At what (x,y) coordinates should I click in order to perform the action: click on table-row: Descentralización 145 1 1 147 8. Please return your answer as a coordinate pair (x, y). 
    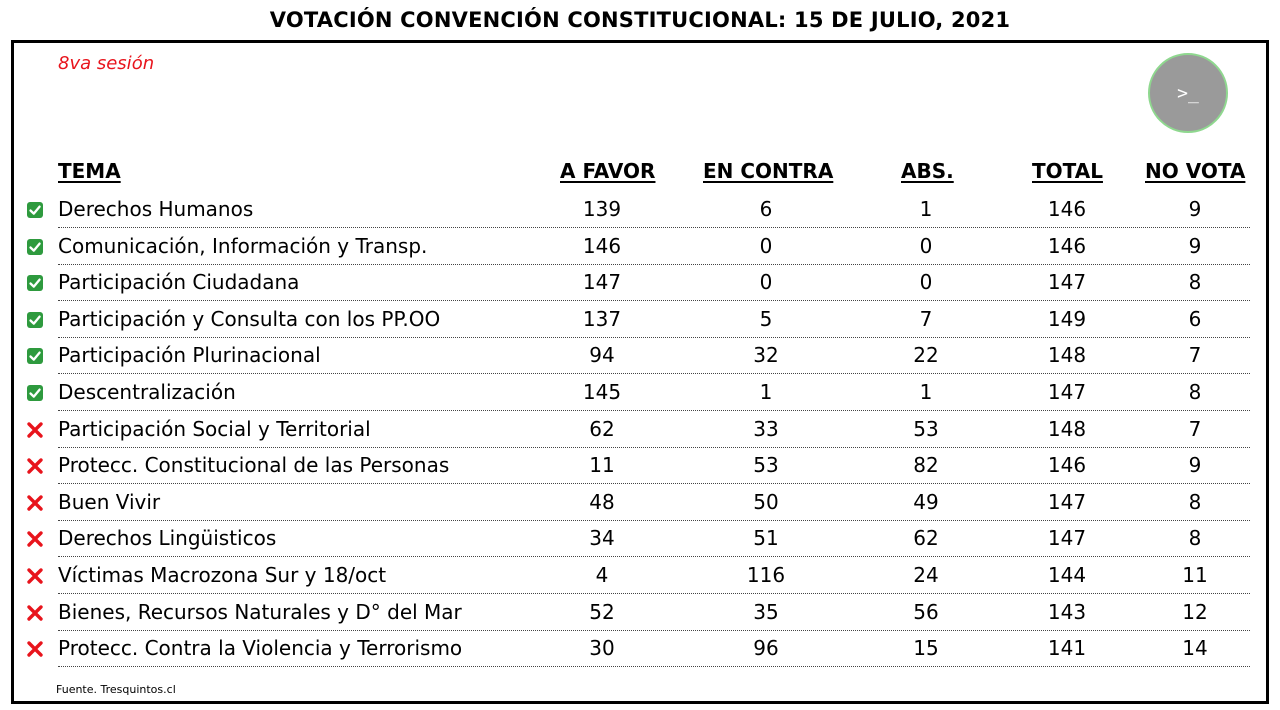
    Looking at the image, I should click on (640, 393).